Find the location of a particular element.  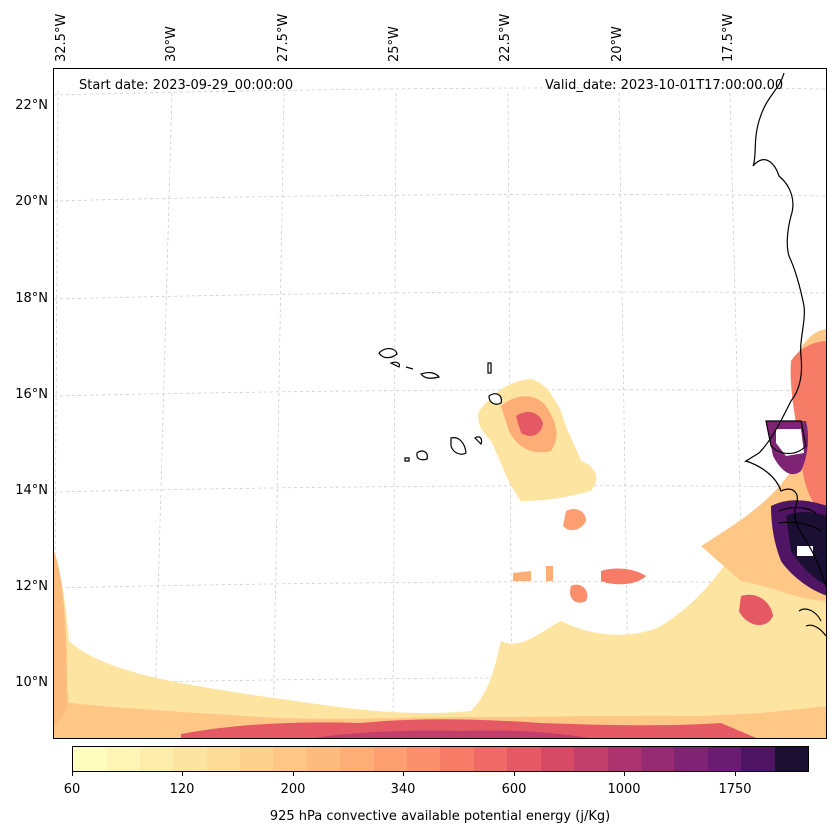

lat-label-22n: 22°N is located at coordinates (31, 105).